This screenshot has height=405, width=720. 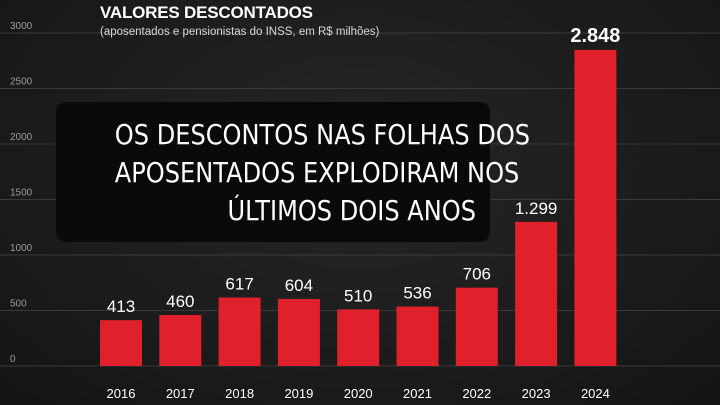 I want to click on y-tick-label: 2000, so click(x=21, y=137).